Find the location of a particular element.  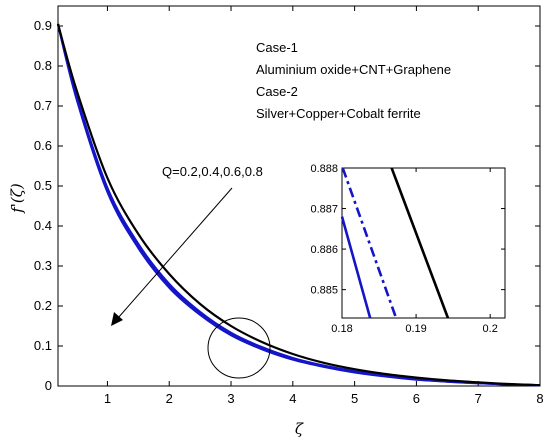

y-tick-label: 0.3 is located at coordinates (43, 265).